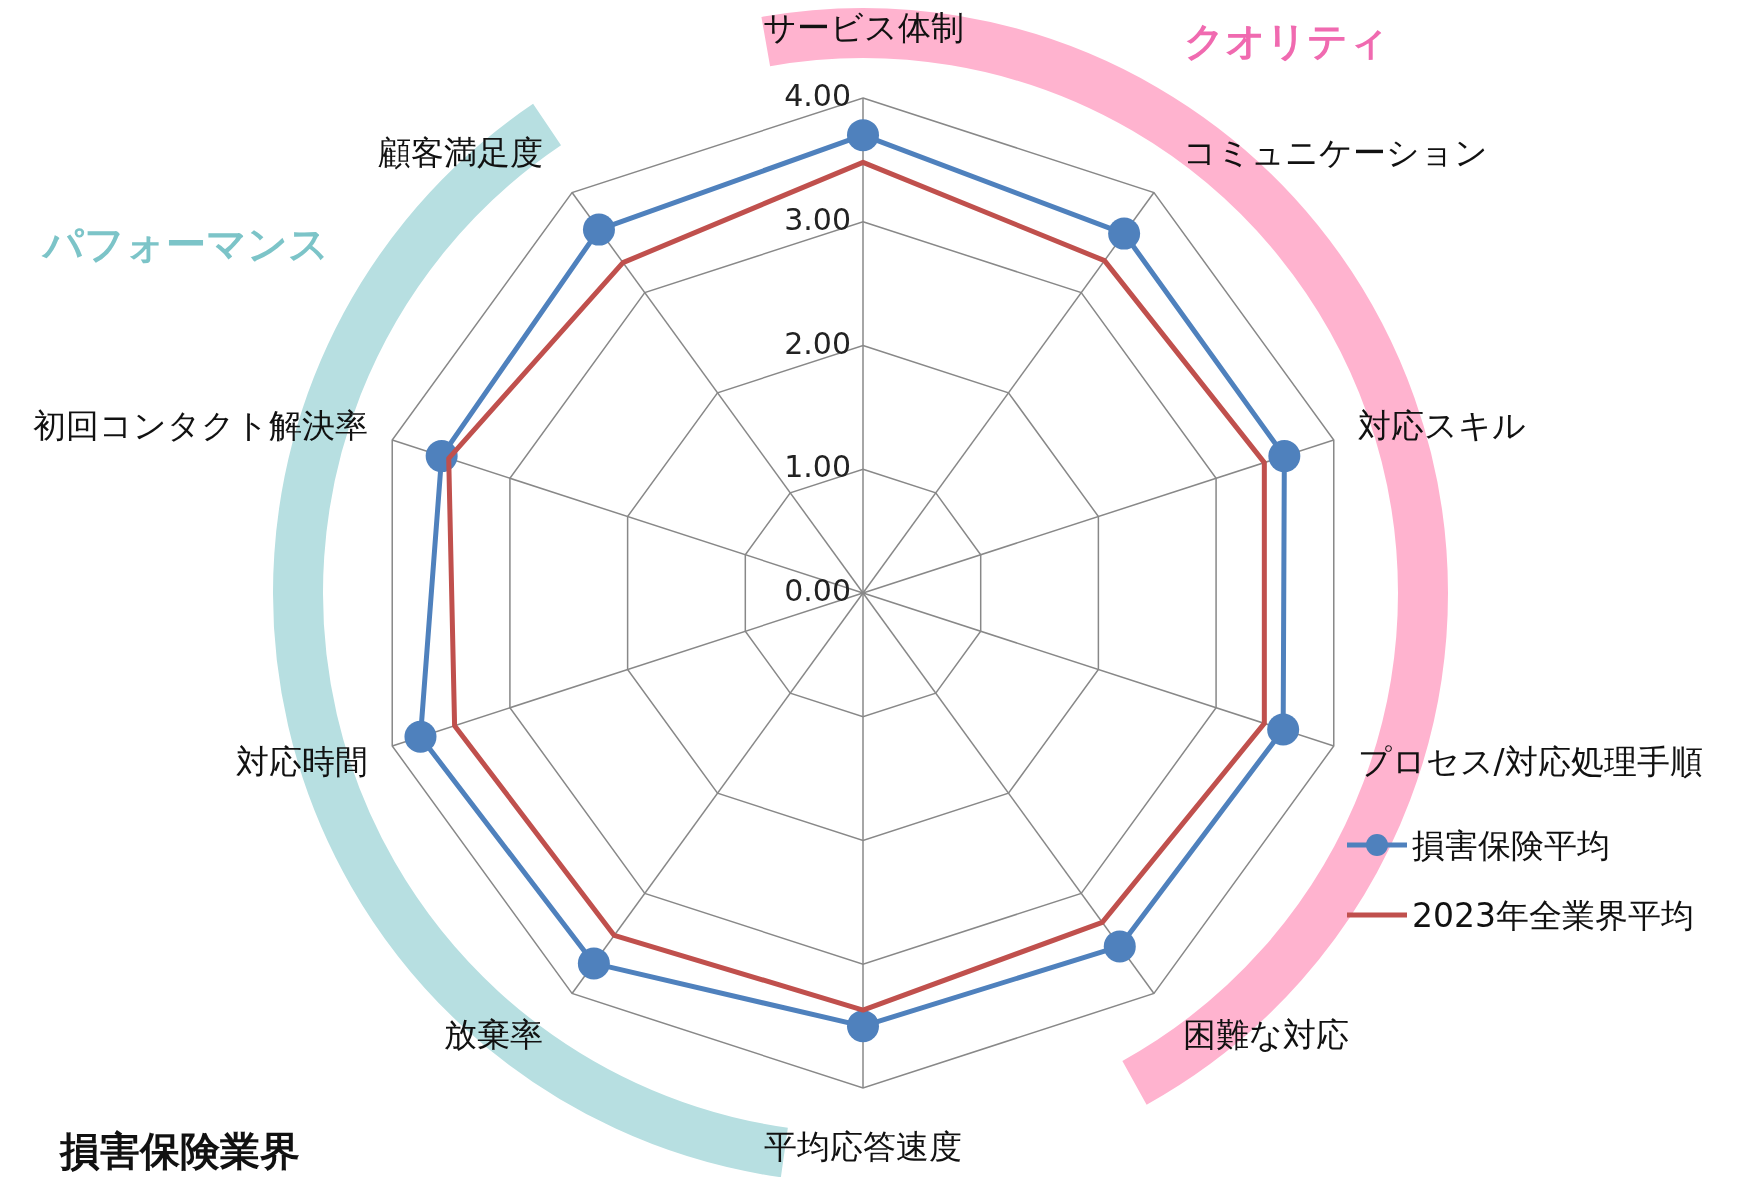 This screenshot has width=1738, height=1177. What do you see at coordinates (817, 95) in the screenshot?
I see `y-tick-label: 4.00` at bounding box center [817, 95].